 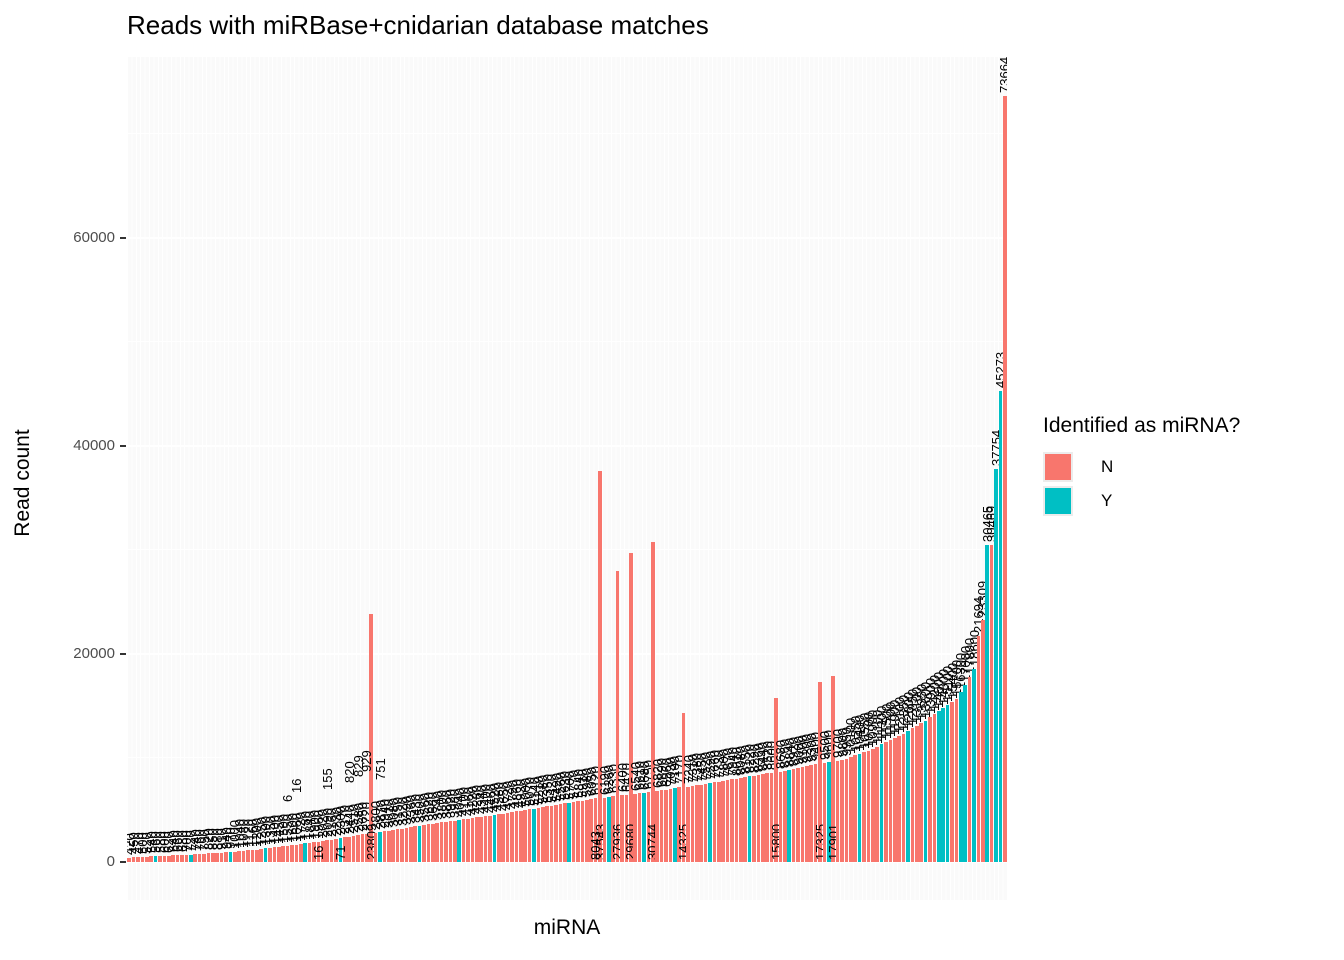 I want to click on bar-value-label: 6, so click(x=288, y=798).